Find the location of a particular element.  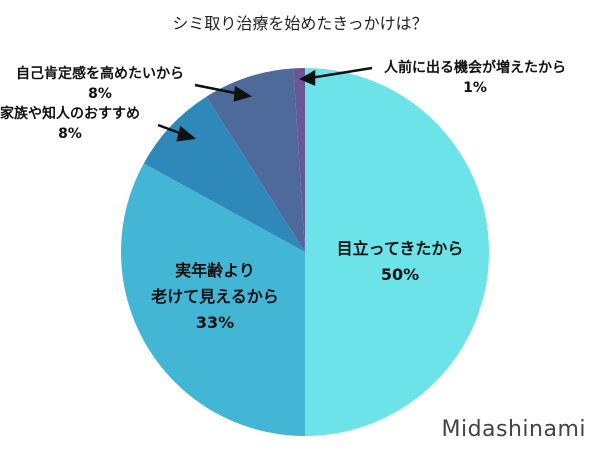

label-s4-pct: 8% is located at coordinates (100, 94).